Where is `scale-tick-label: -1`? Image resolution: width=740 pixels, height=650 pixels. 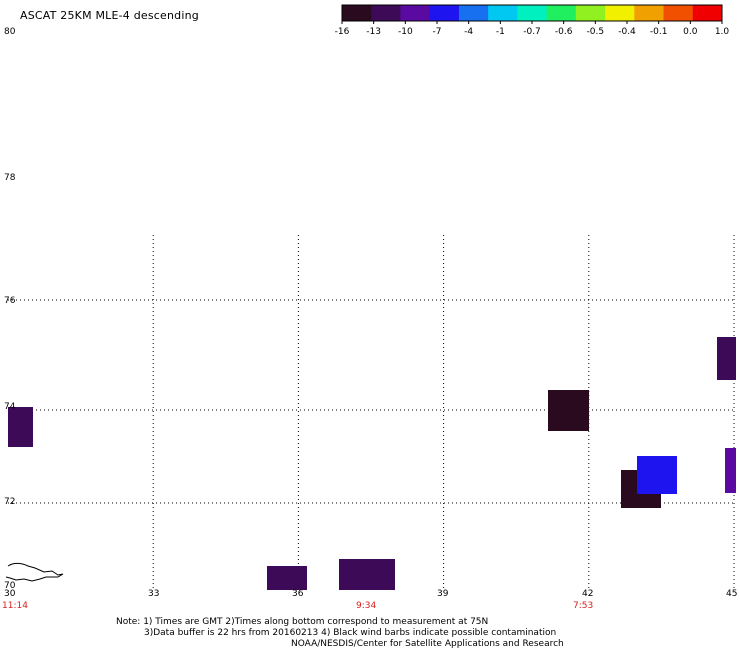 scale-tick-label: -1 is located at coordinates (500, 32).